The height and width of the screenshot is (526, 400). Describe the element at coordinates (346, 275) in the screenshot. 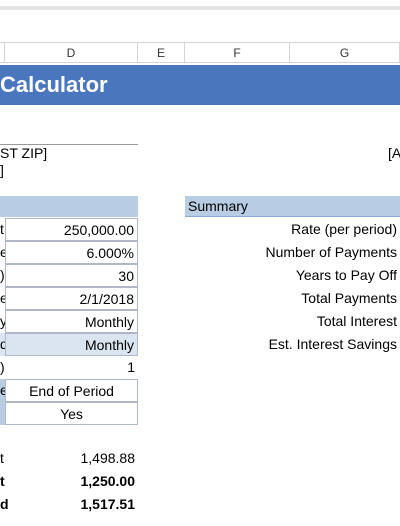

I see `summary-label: Years to Pay Off` at that location.